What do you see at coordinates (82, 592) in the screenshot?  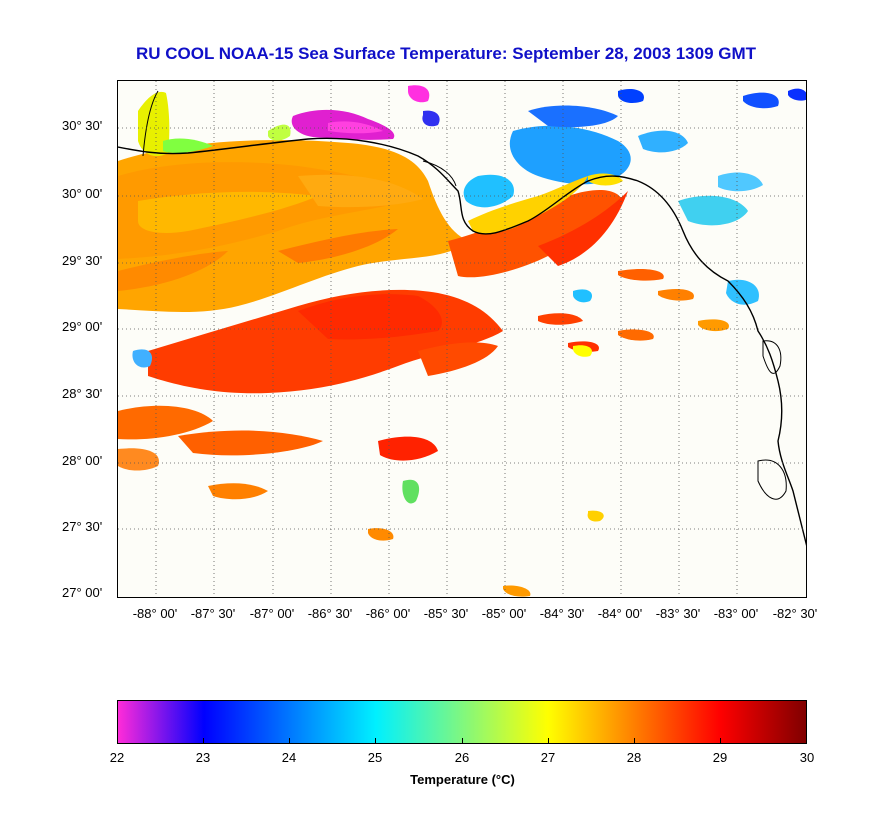 I see `lat-label-27-00: 27° 00'` at bounding box center [82, 592].